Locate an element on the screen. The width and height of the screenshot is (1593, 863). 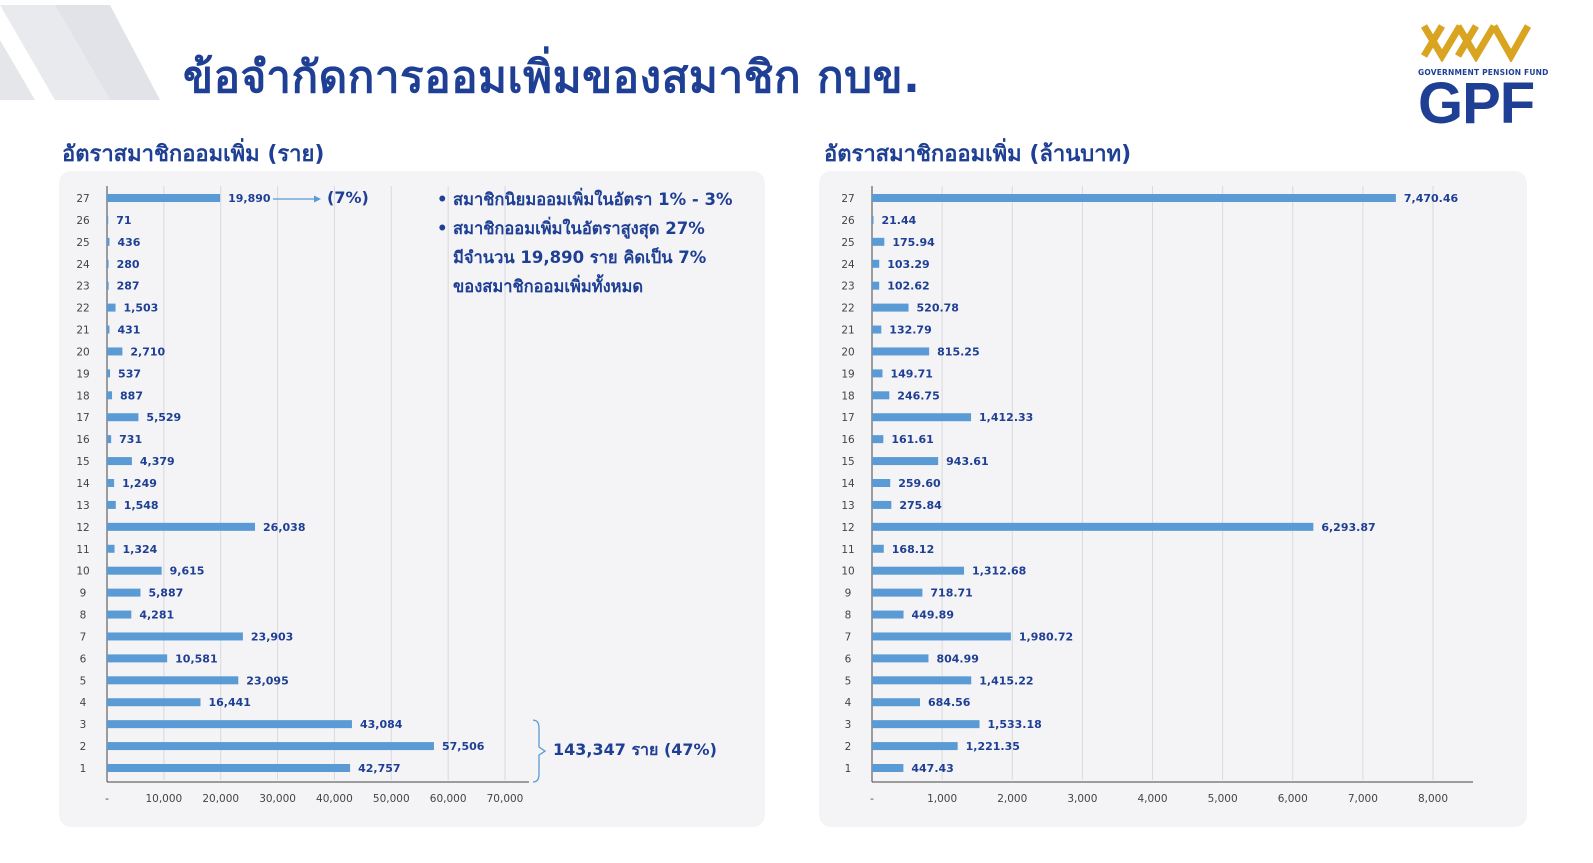
category-label: 6 is located at coordinates (848, 659).